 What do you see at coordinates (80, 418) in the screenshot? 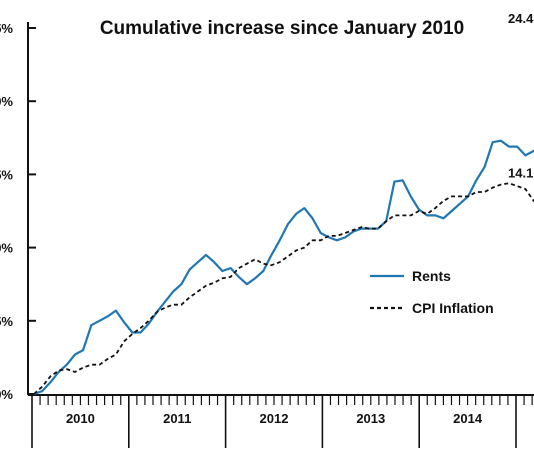
I see `x-tick-label: 2010` at bounding box center [80, 418].